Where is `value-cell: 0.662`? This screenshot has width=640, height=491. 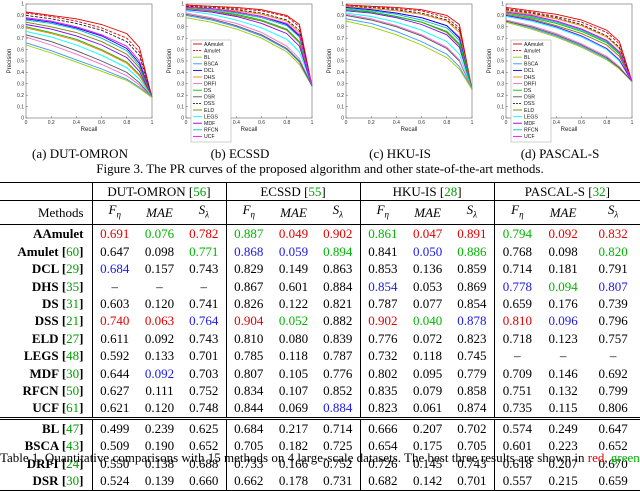 value-cell: 0.662 is located at coordinates (248, 481).